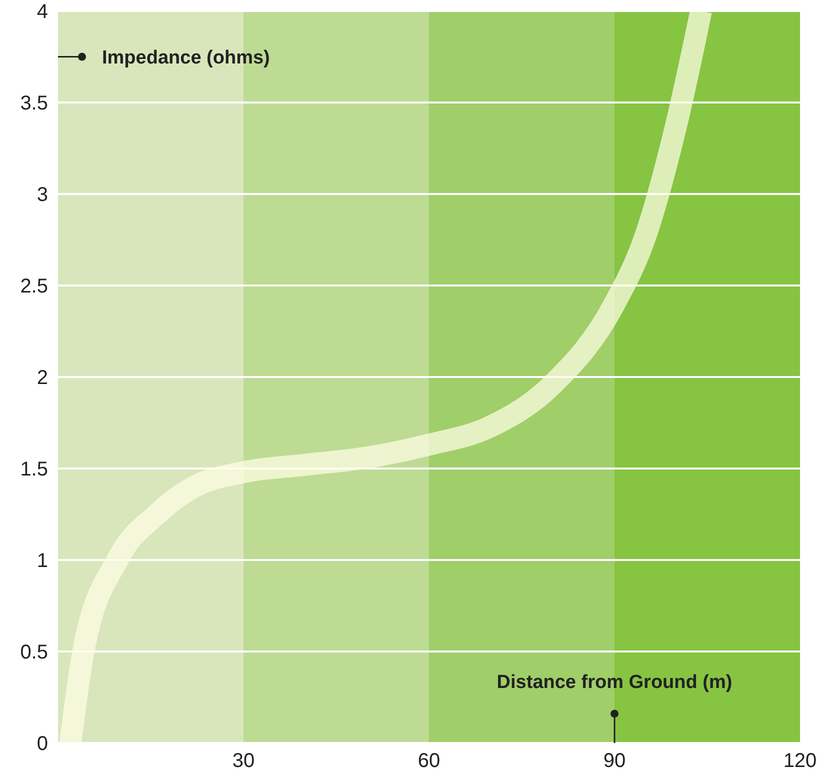 This screenshot has height=773, width=838. What do you see at coordinates (429, 761) in the screenshot?
I see `x-tick-label: 60` at bounding box center [429, 761].